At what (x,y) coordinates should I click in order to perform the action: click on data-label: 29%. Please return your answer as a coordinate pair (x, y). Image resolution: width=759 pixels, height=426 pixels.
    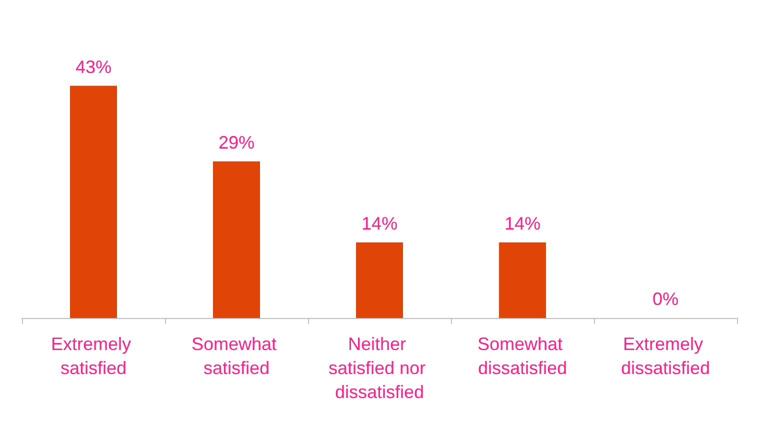
    Looking at the image, I should click on (236, 142).